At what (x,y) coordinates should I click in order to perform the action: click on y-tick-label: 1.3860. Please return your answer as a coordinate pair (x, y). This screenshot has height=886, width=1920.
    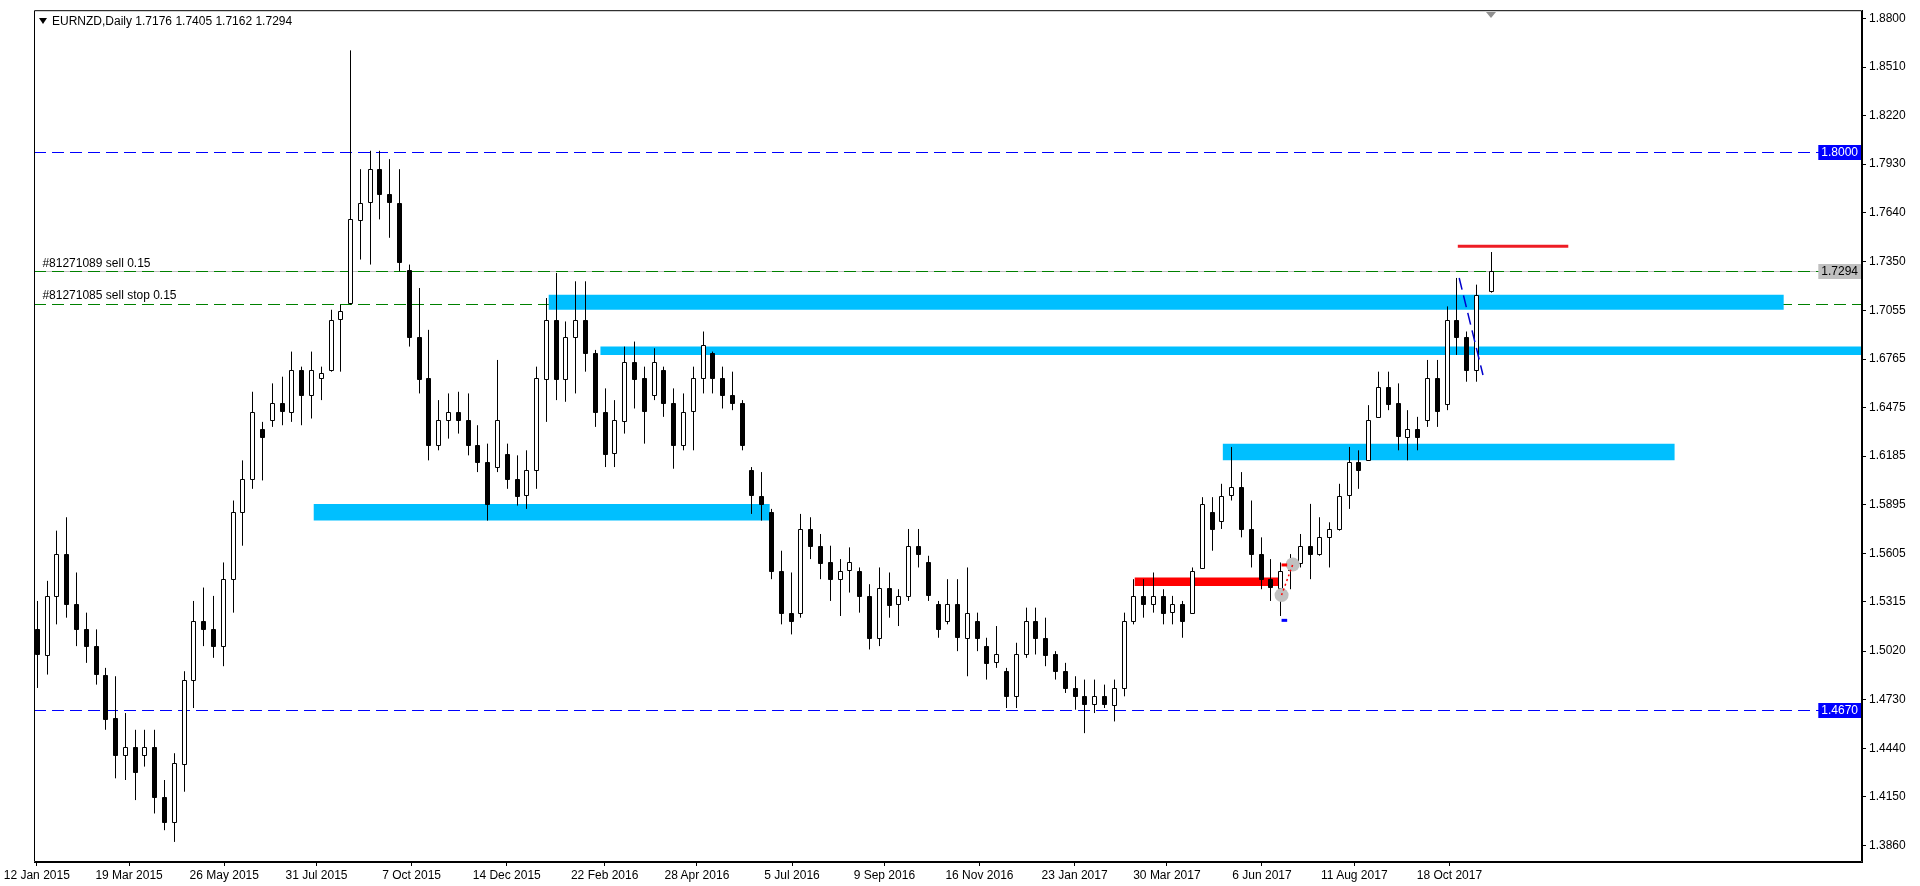
    Looking at the image, I should click on (1888, 844).